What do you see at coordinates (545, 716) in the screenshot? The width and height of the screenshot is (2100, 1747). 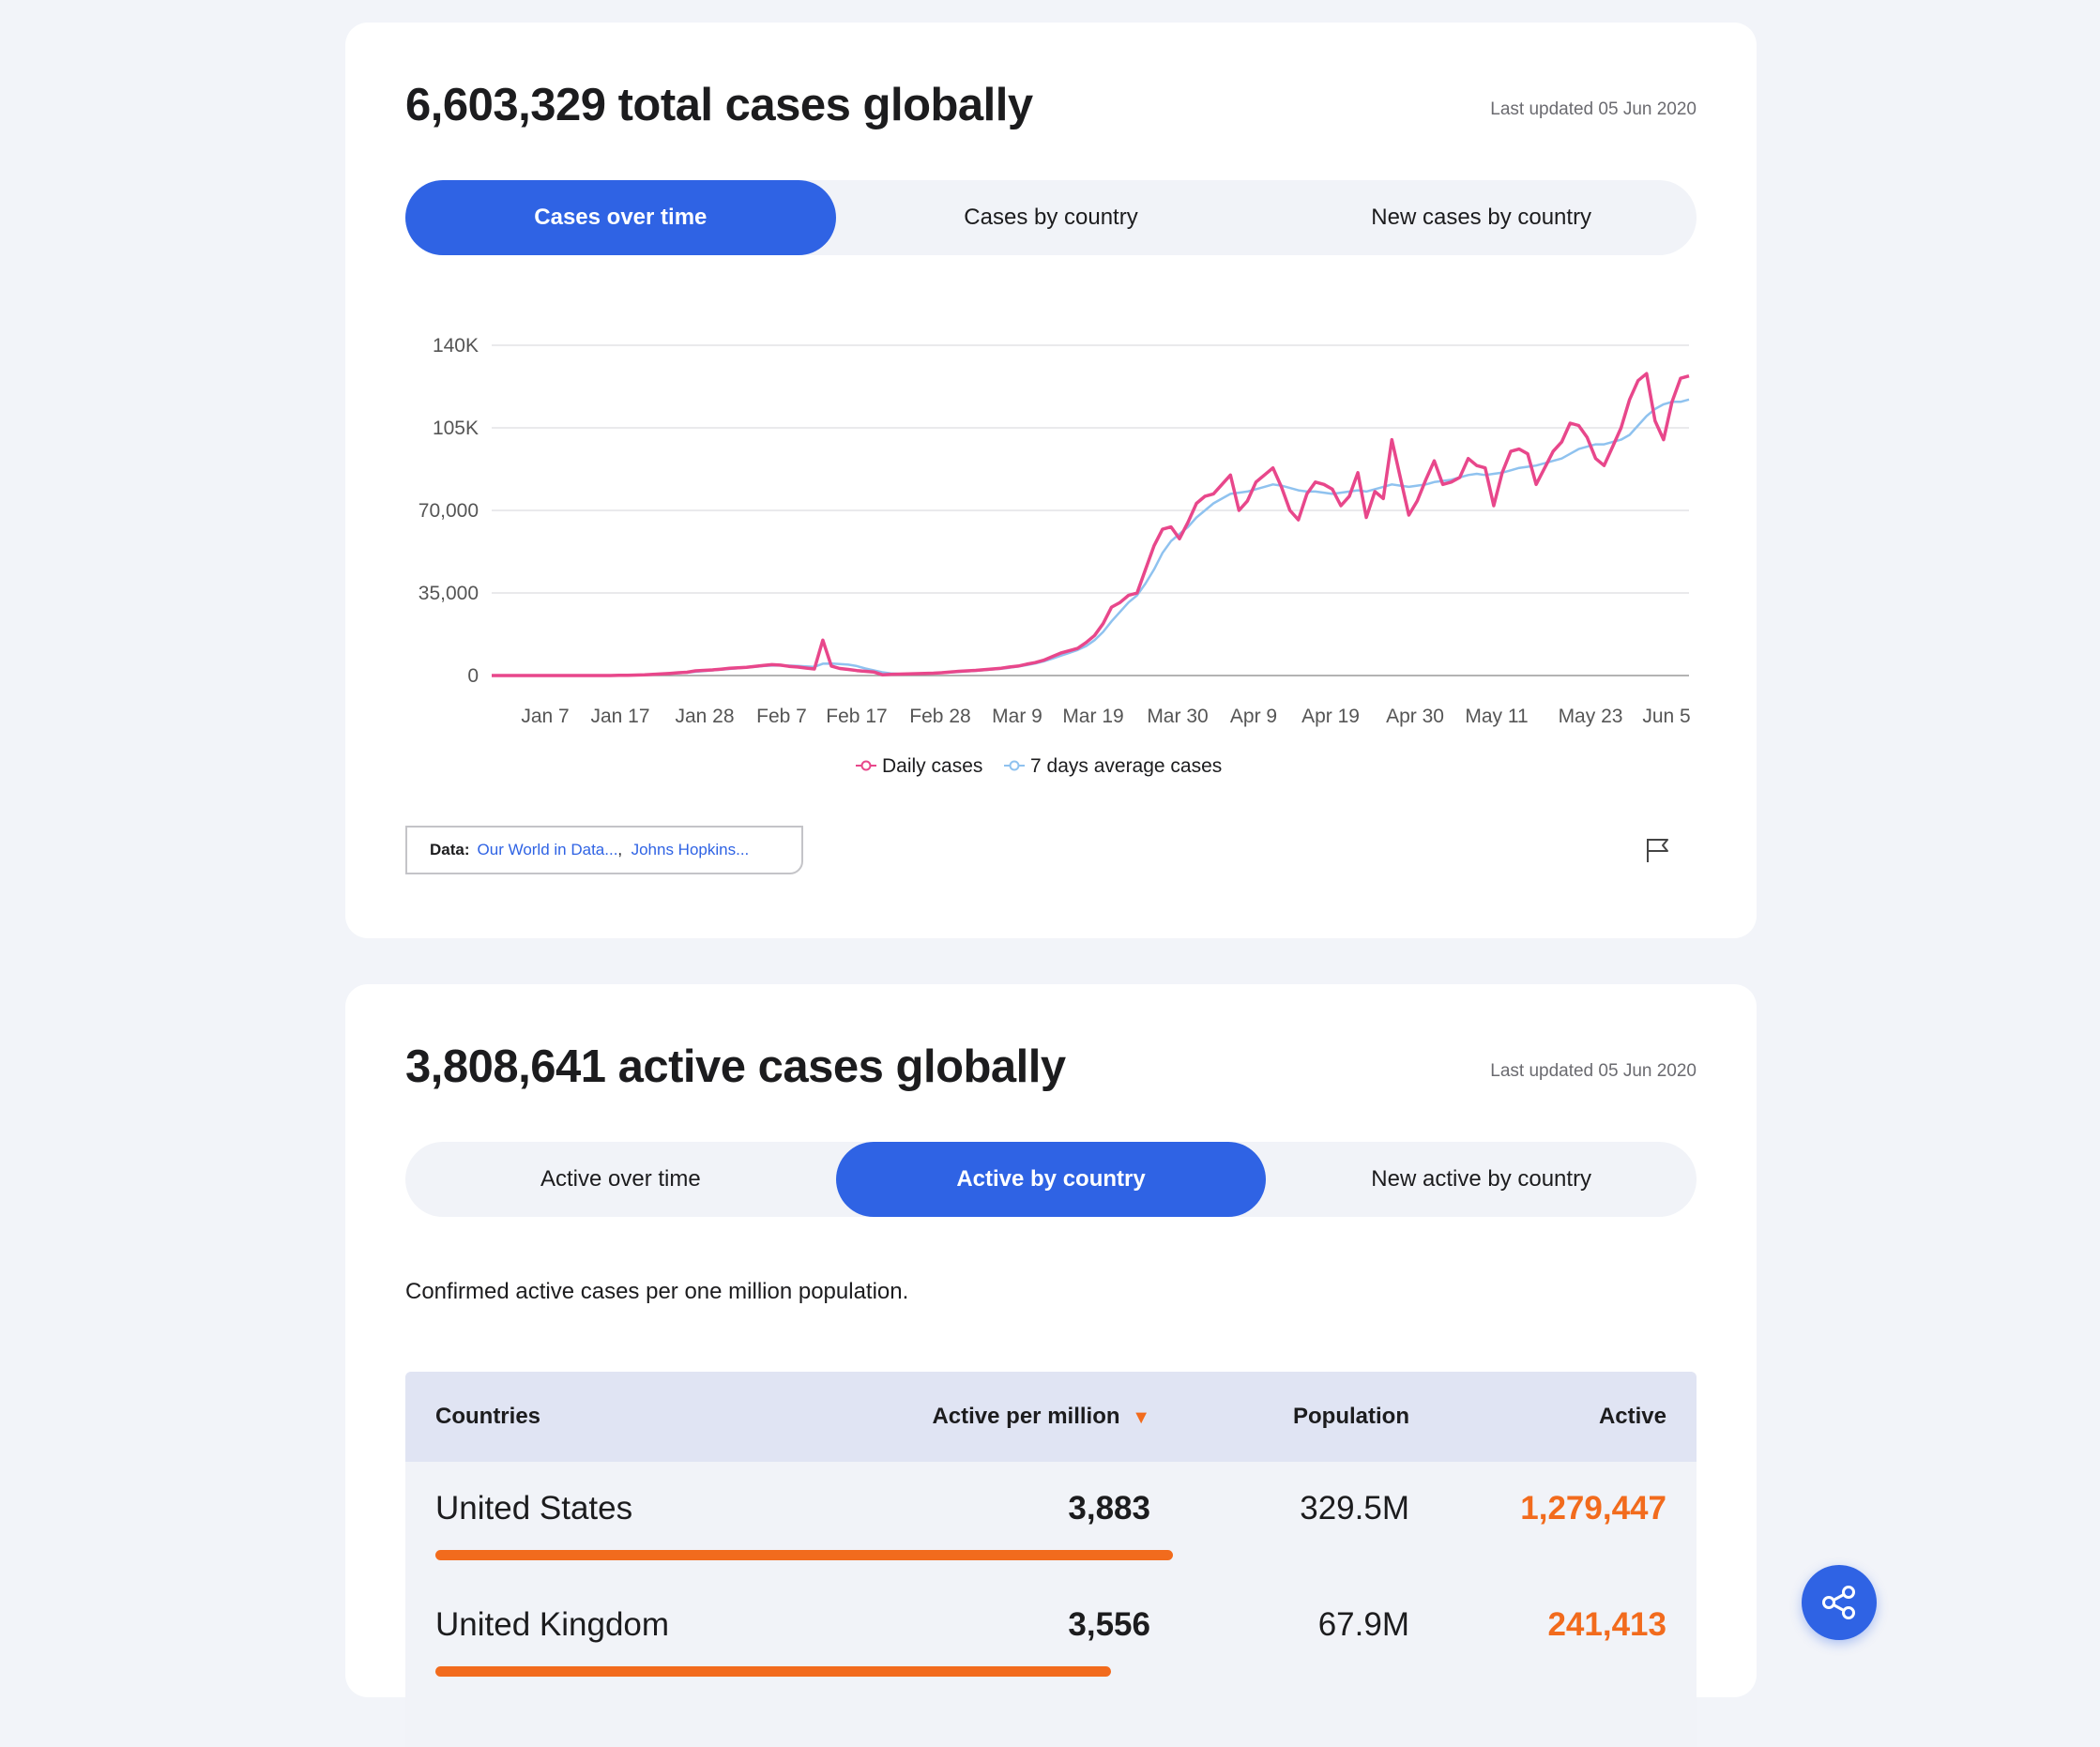 I see `x-tick-label: Jan 7` at bounding box center [545, 716].